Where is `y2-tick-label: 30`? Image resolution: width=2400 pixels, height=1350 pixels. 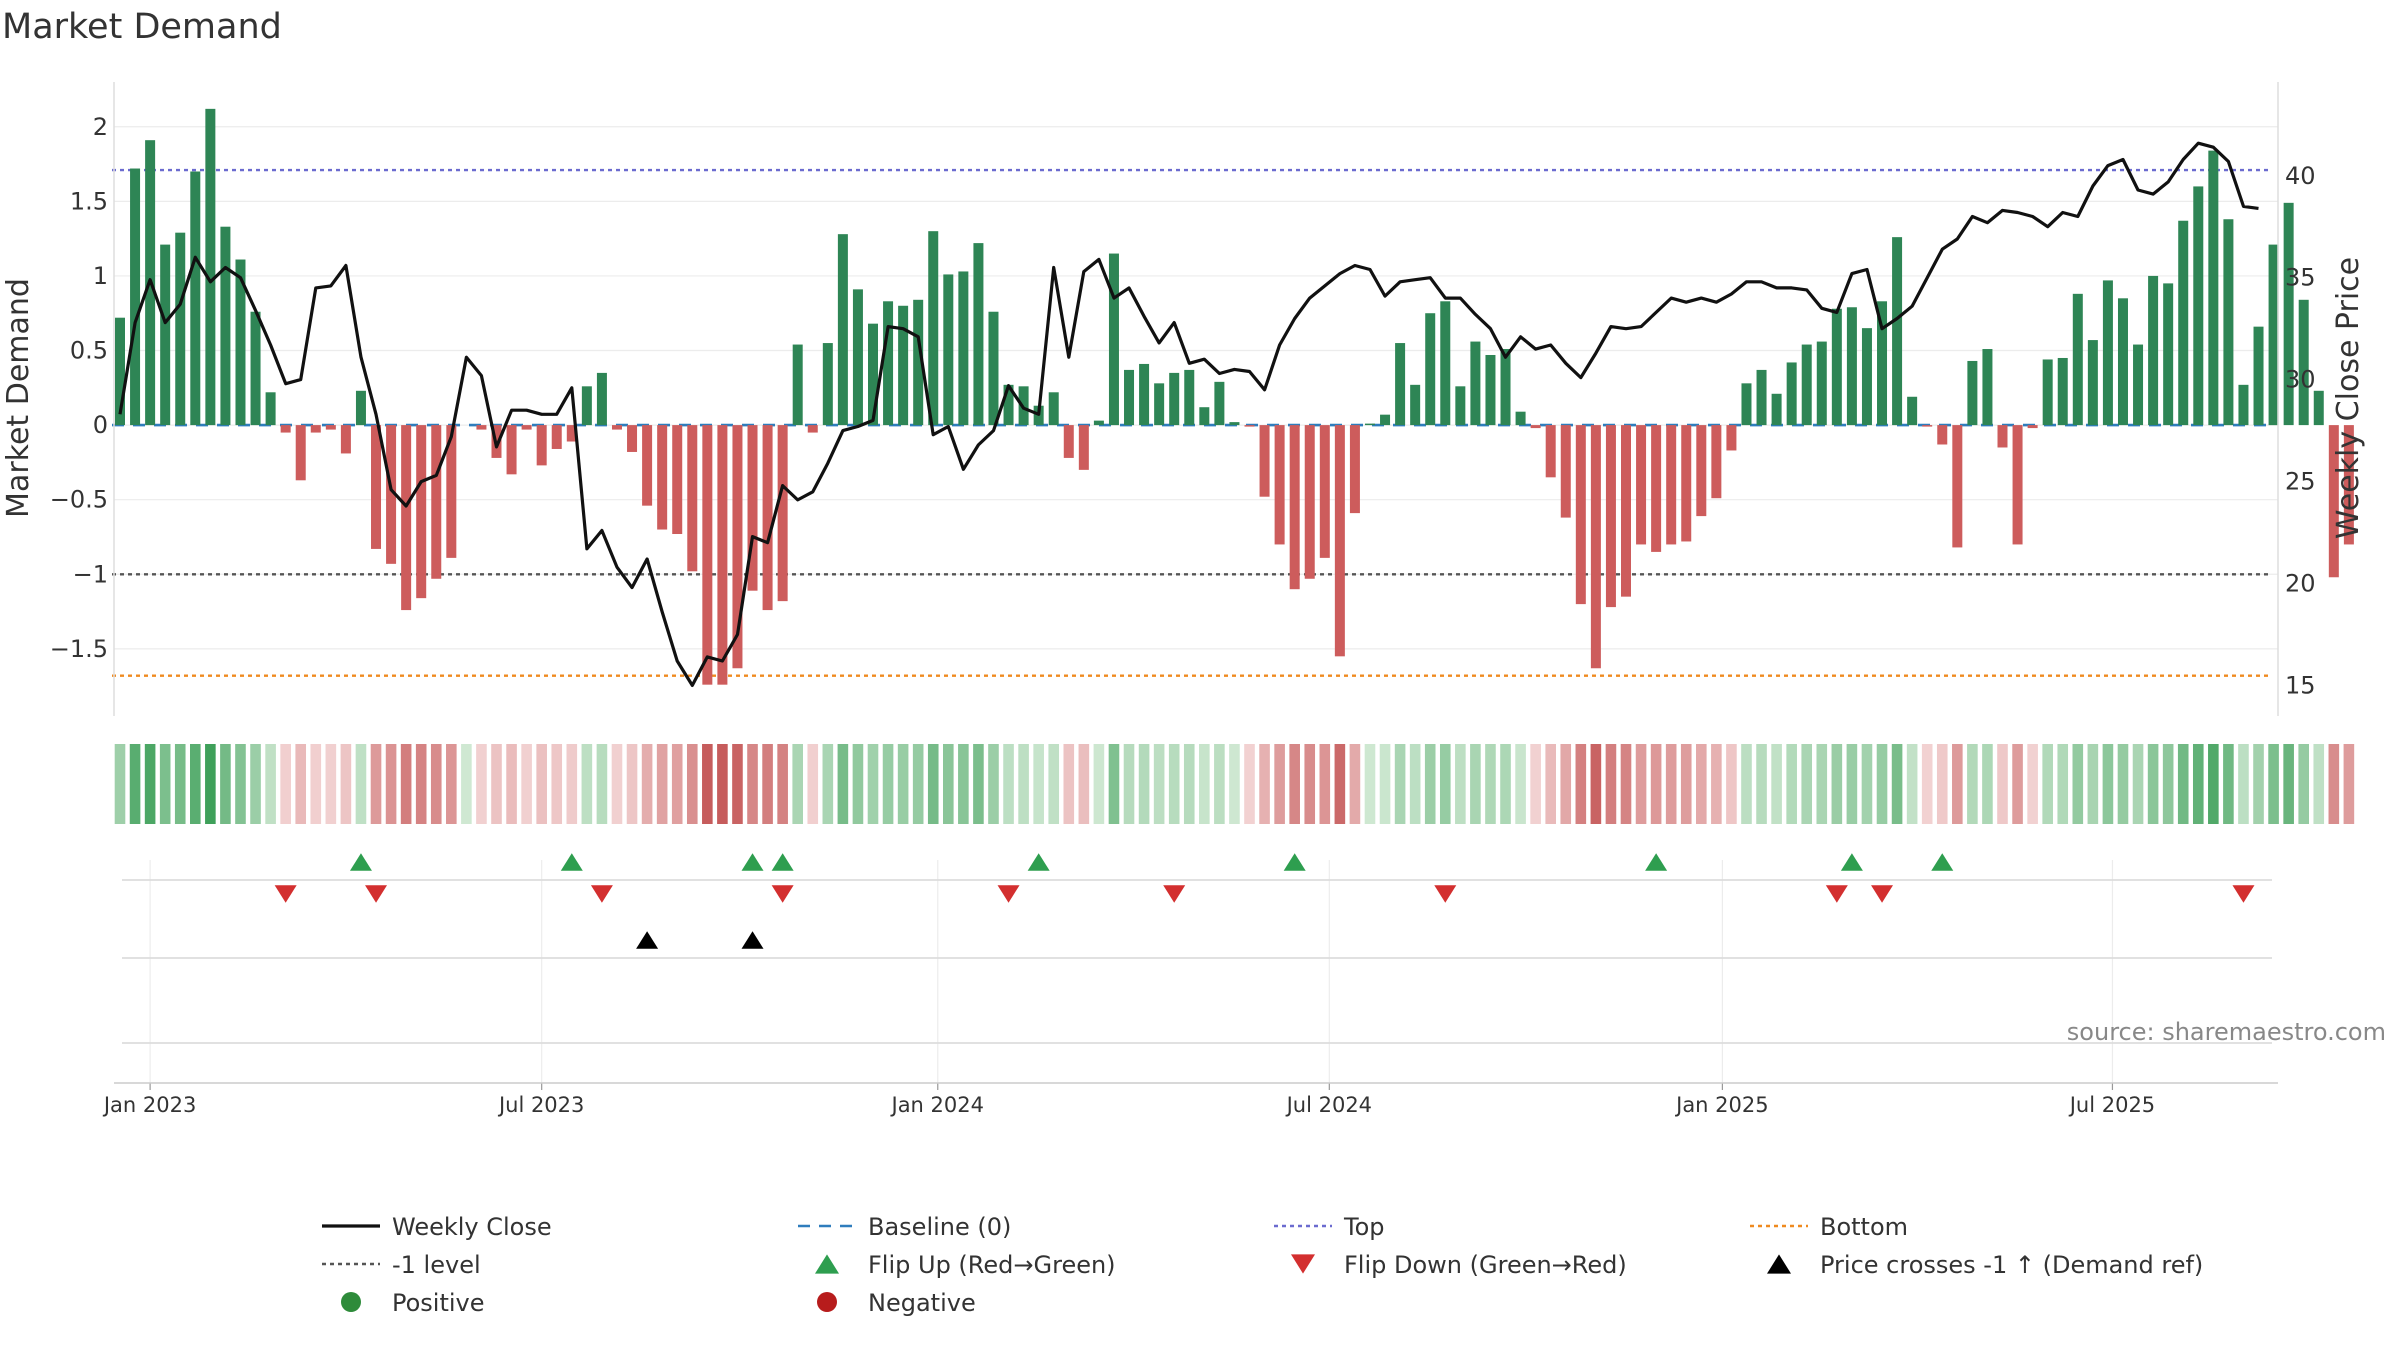
y2-tick-label: 30 is located at coordinates (2300, 380).